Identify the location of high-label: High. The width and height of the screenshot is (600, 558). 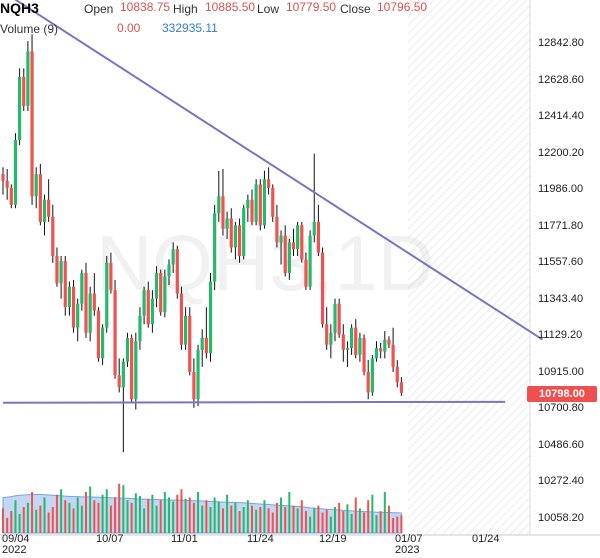
(185, 9).